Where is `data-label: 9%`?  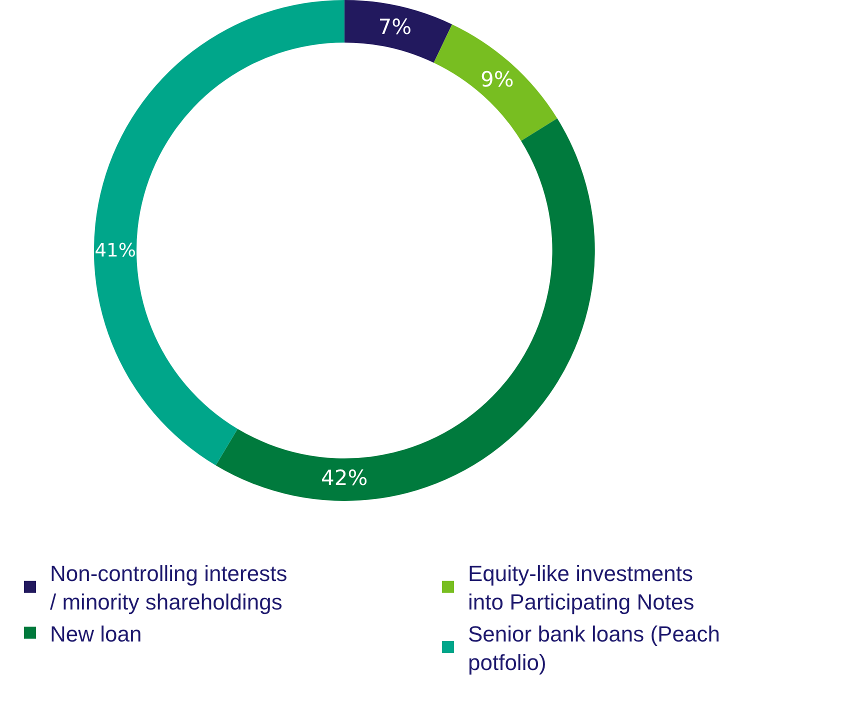 data-label: 9% is located at coordinates (497, 80).